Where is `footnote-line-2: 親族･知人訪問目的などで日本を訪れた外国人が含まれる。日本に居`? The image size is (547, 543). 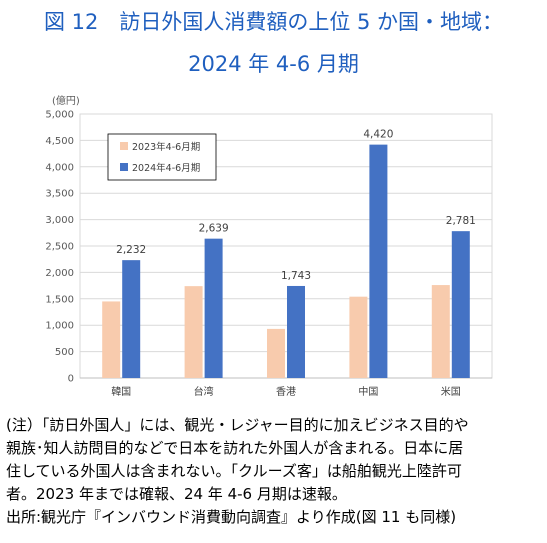 footnote-line-2: 親族･知人訪問目的などで日本を訪れた外国人が含まれる。日本に居 is located at coordinates (235, 448).